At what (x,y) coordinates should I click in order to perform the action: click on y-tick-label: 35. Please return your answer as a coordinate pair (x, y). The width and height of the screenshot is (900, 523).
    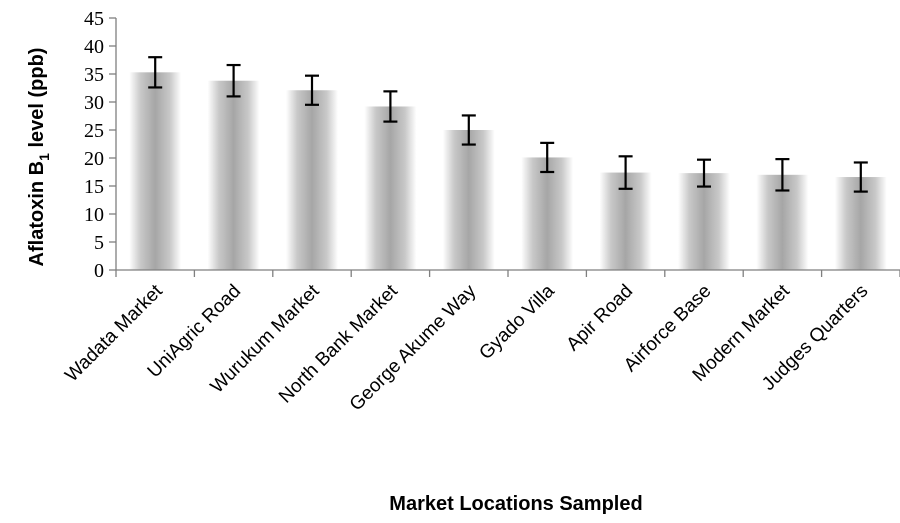
    Looking at the image, I should click on (94, 75).